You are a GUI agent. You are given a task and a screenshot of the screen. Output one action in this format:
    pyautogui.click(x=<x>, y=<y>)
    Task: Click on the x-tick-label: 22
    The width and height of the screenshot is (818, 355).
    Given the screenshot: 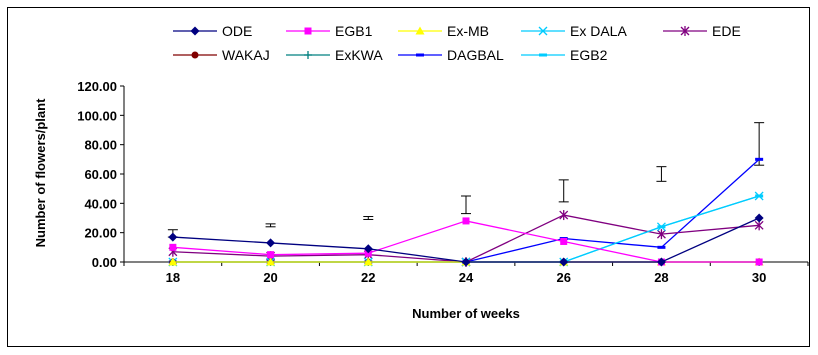 What is the action you would take?
    pyautogui.click(x=368, y=277)
    